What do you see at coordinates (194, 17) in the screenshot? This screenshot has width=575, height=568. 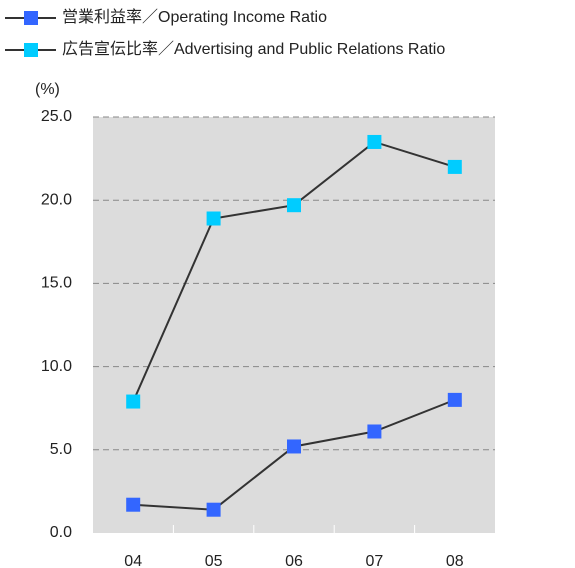 I see `legend-label: 営業利益率／Operating Income Ratio` at bounding box center [194, 17].